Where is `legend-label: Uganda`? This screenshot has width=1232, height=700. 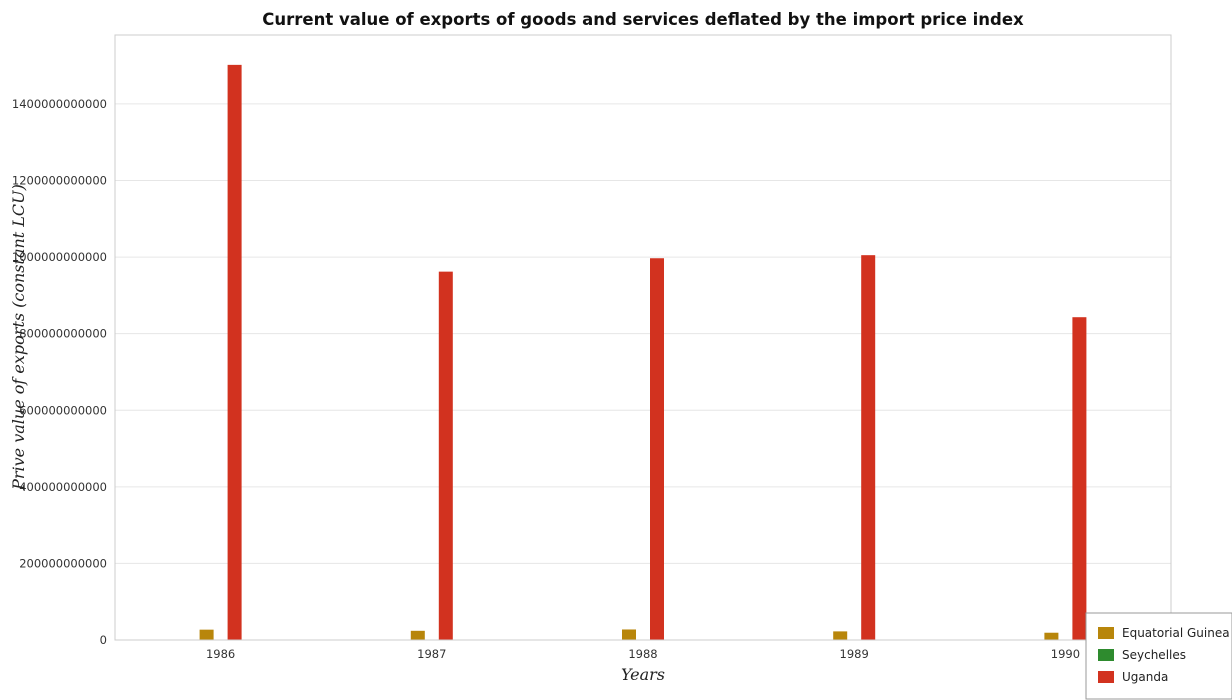
legend-label: Uganda is located at coordinates (1145, 677).